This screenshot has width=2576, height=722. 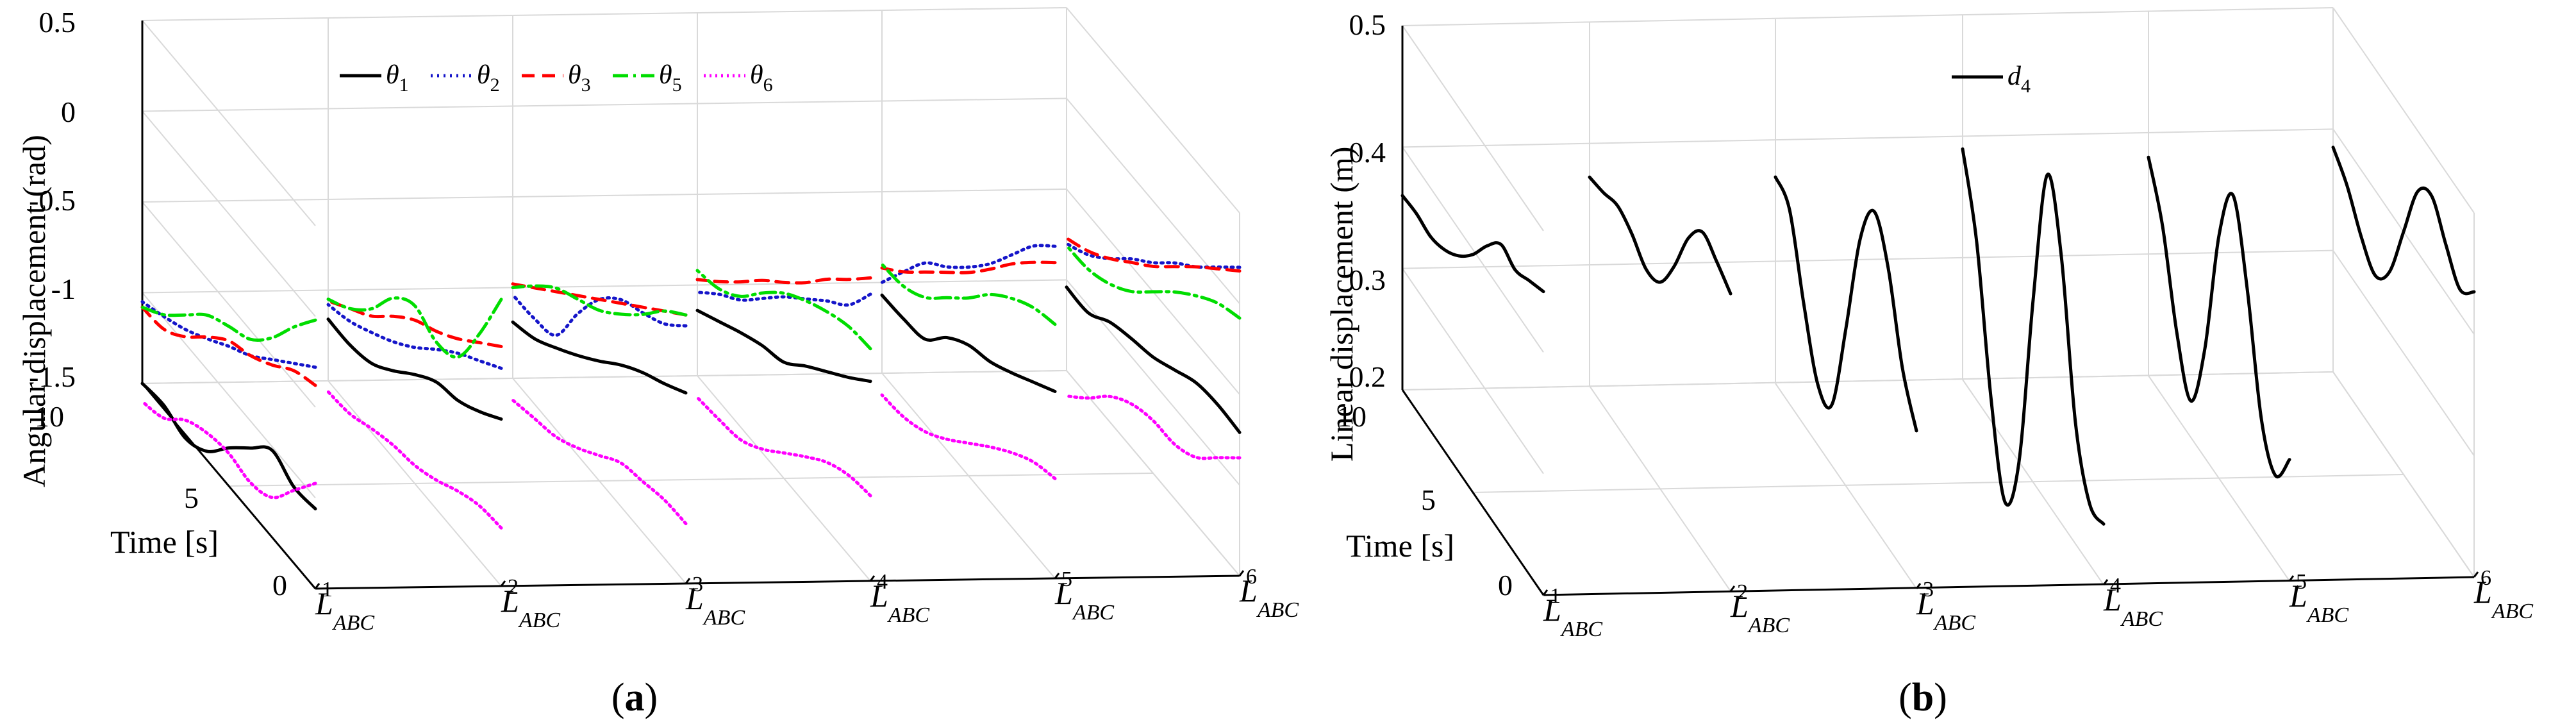 I want to click on series-line-d4-cat4, so click(x=2034, y=336).